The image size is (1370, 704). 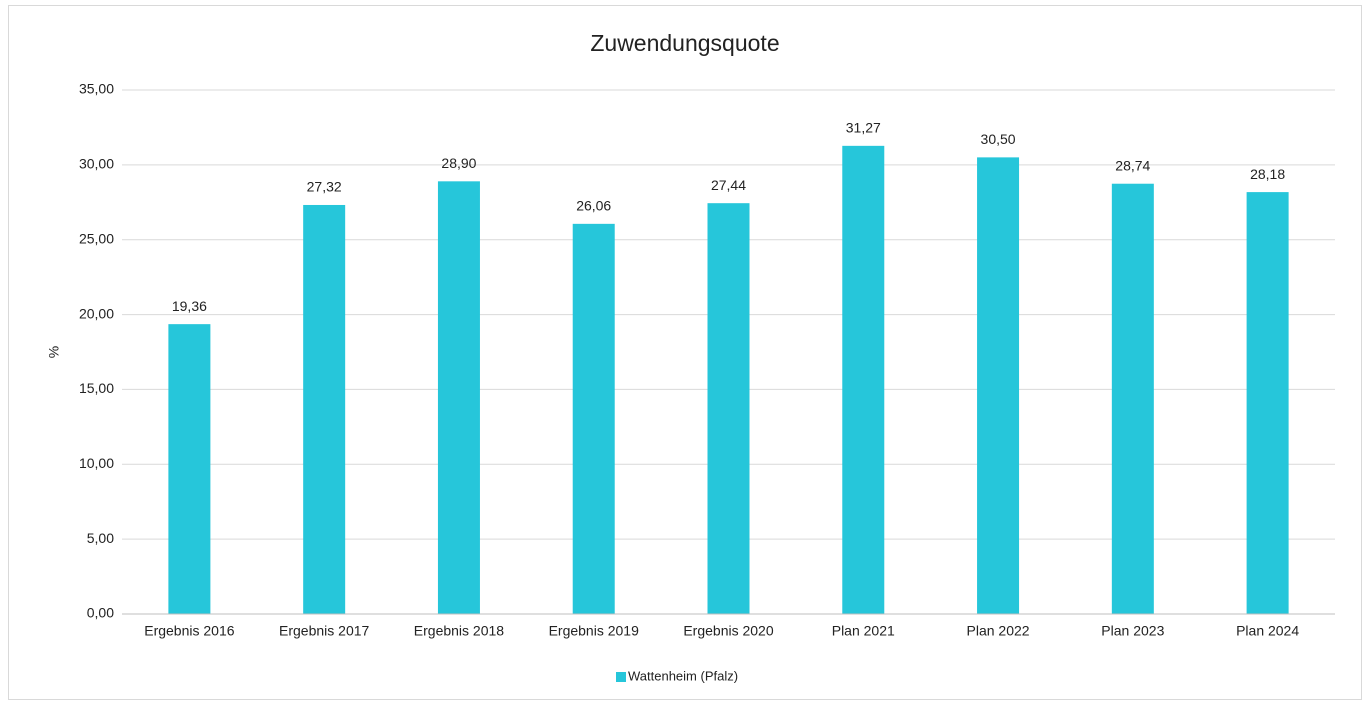 I want to click on legend-label: Wattenheim (Pfalz), so click(x=683, y=675).